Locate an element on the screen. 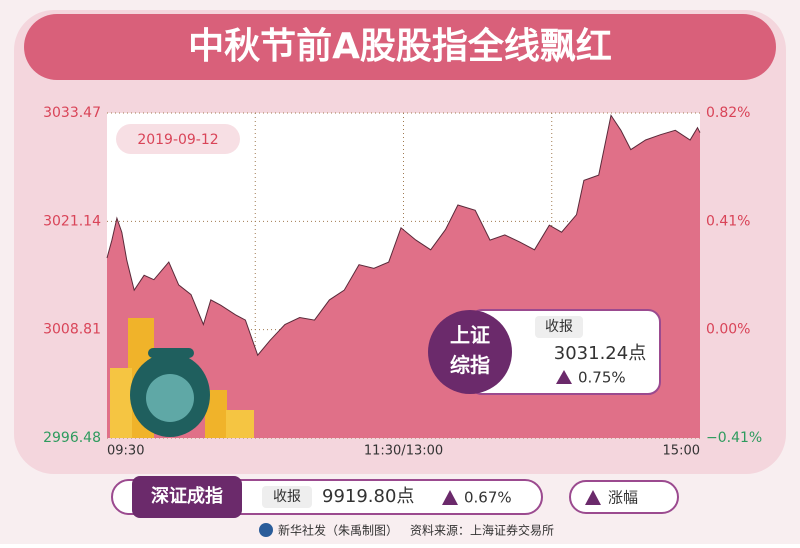 Image resolution: width=800 pixels, height=548 pixels. sz-name: 深证成指 is located at coordinates (187, 496).